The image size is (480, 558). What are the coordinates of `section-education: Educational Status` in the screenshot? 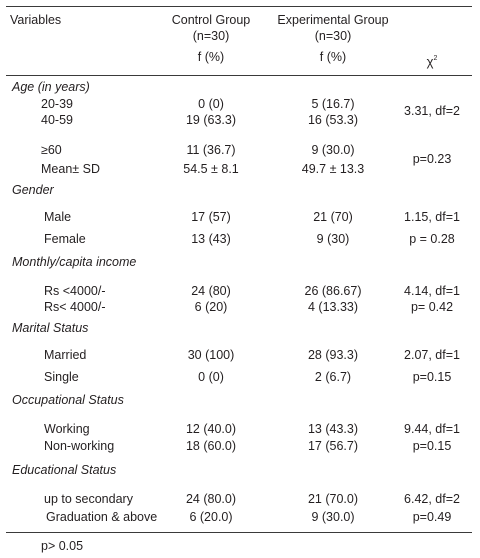 It's located at (64, 470).